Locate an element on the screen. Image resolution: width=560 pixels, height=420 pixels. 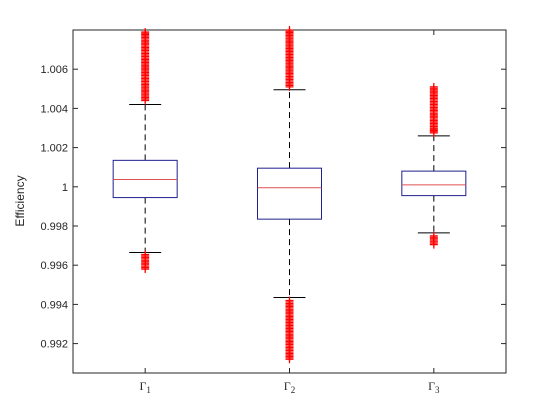
box-group-2: Γ2 is located at coordinates (289, 210).